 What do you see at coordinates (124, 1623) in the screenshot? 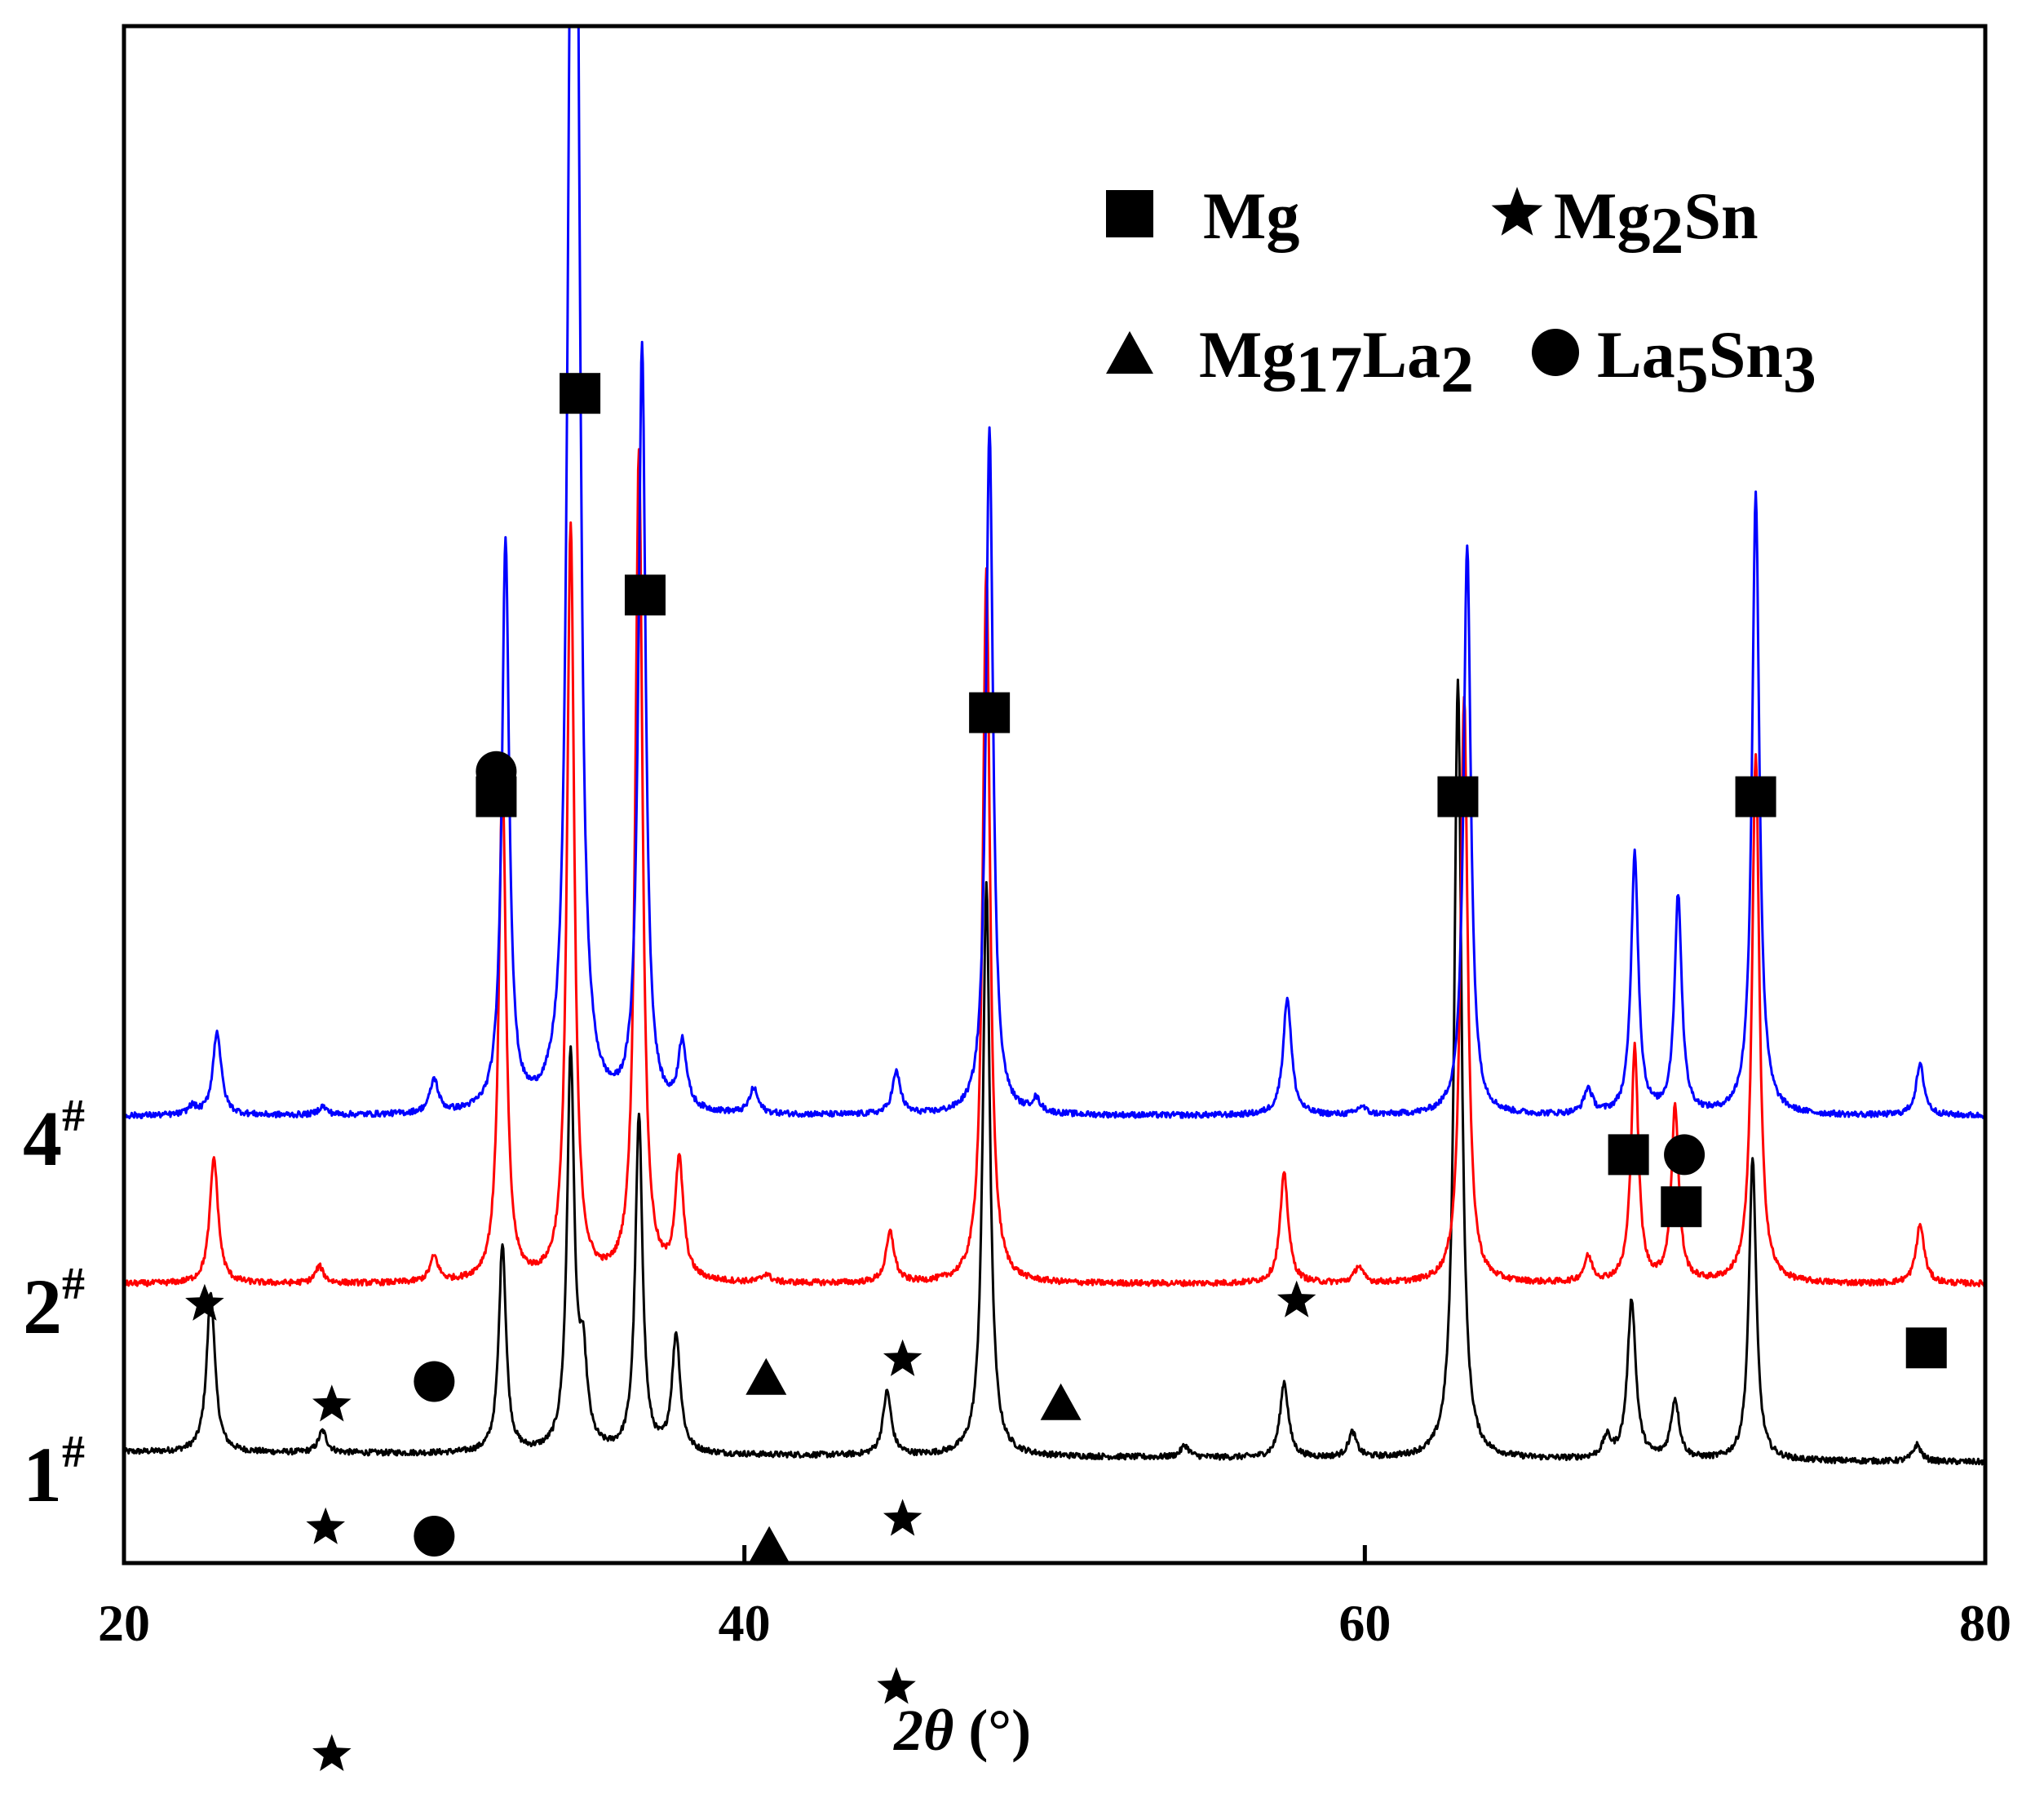
I see `x-tick-label: 20` at bounding box center [124, 1623].